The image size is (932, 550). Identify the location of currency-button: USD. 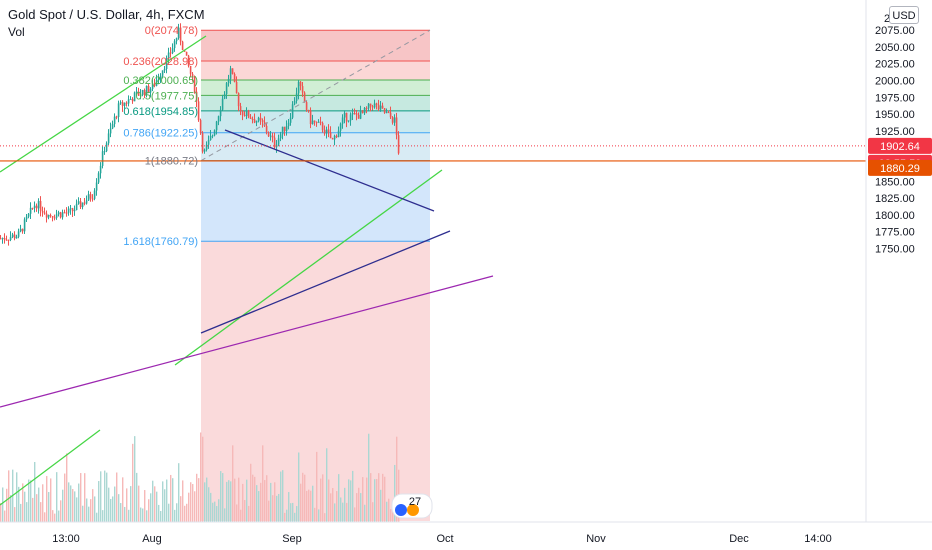
(904, 15).